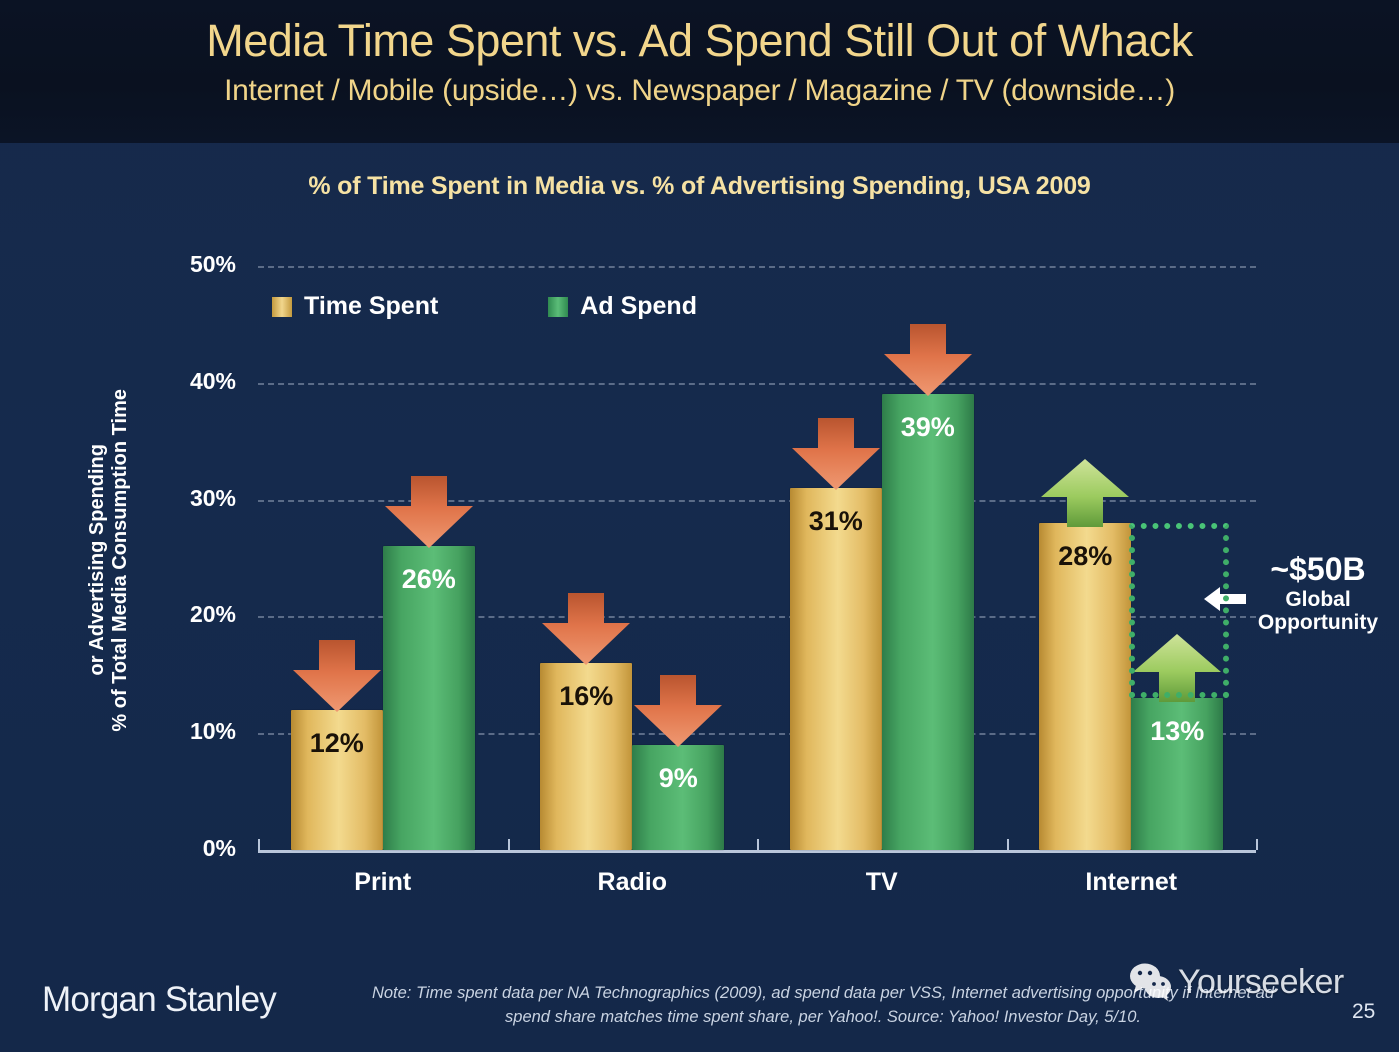 The width and height of the screenshot is (1399, 1052). What do you see at coordinates (212, 731) in the screenshot?
I see `y-tick-label: 10%` at bounding box center [212, 731].